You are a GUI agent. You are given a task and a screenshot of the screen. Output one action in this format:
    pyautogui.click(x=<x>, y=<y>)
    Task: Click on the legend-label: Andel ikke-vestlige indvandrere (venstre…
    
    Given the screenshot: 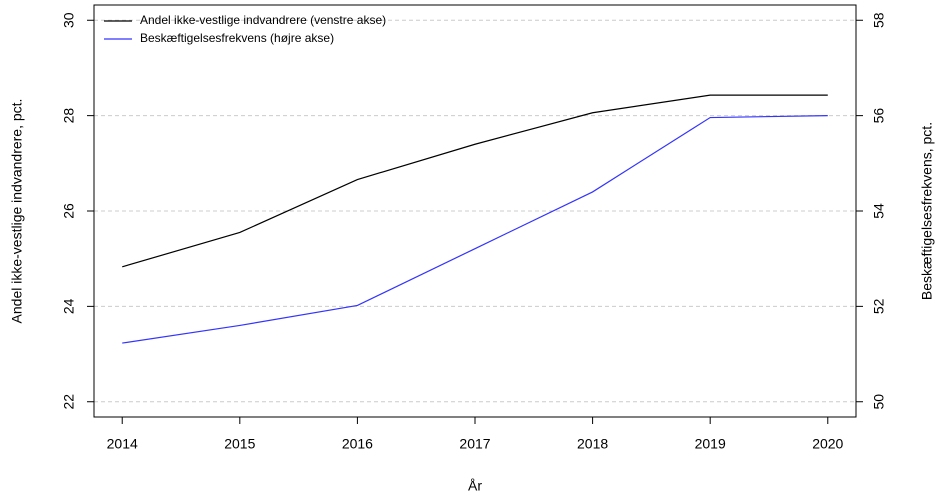 What is the action you would take?
    pyautogui.click(x=263, y=20)
    